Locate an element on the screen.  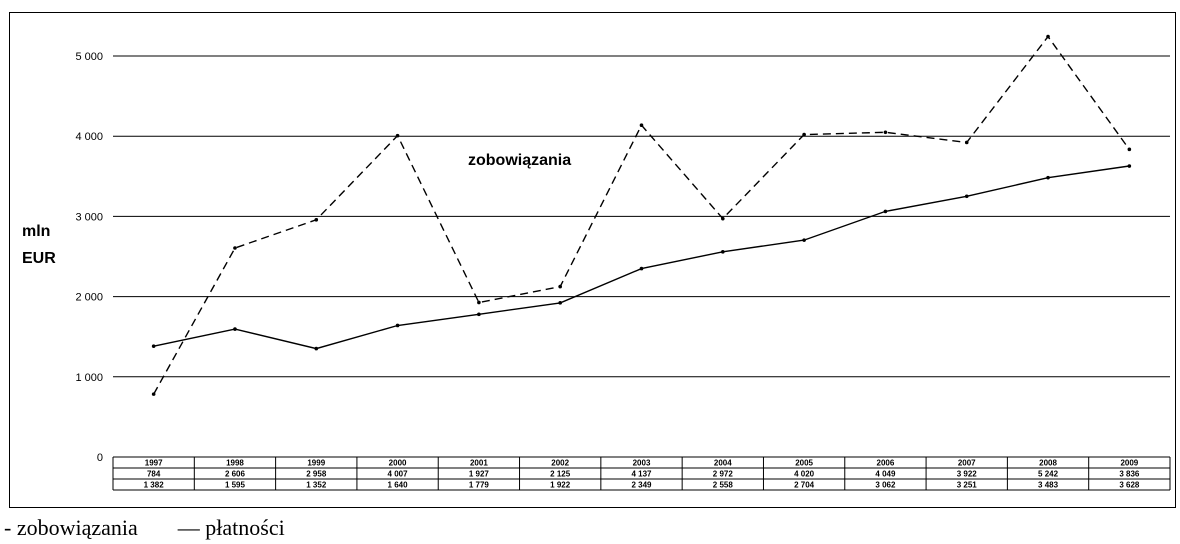
x-tick-label: 2008 is located at coordinates (1048, 463).